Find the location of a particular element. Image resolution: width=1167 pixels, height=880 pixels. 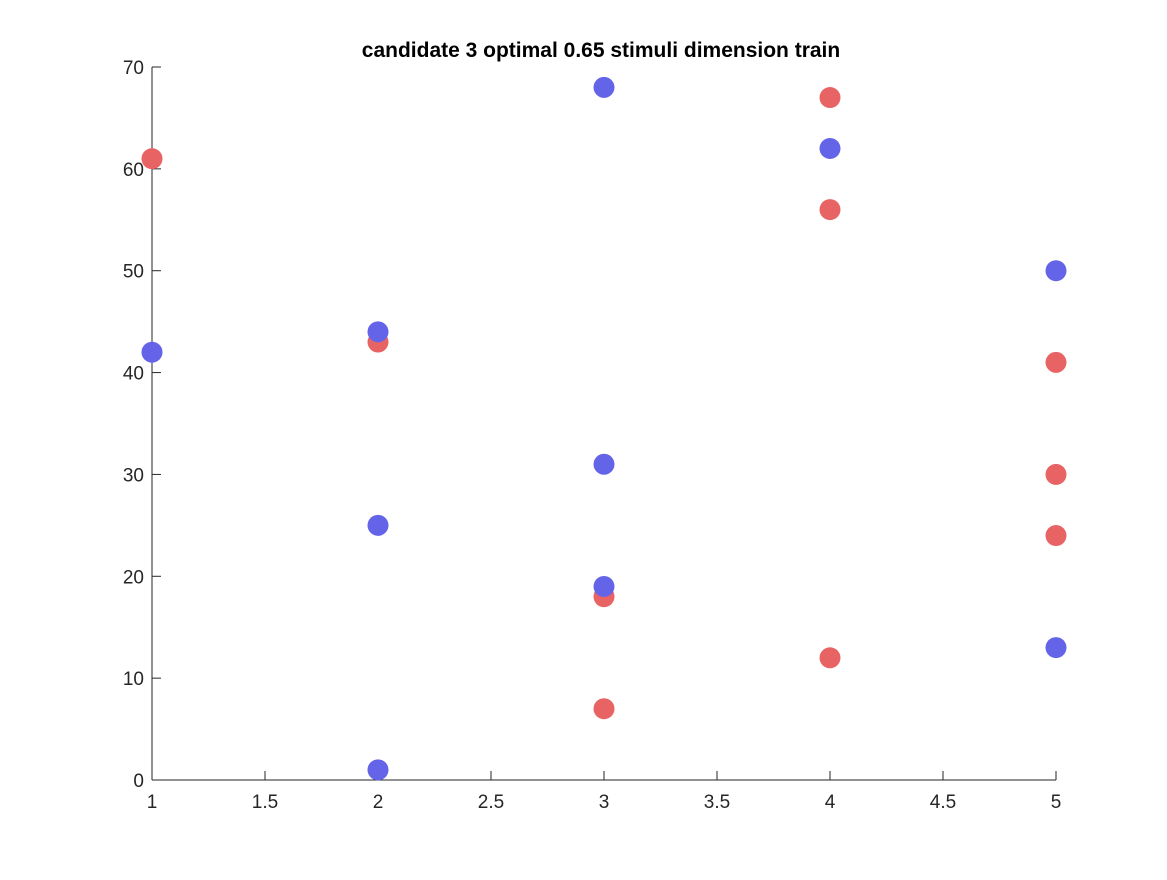

y-tick-label: 40 is located at coordinates (133, 374).